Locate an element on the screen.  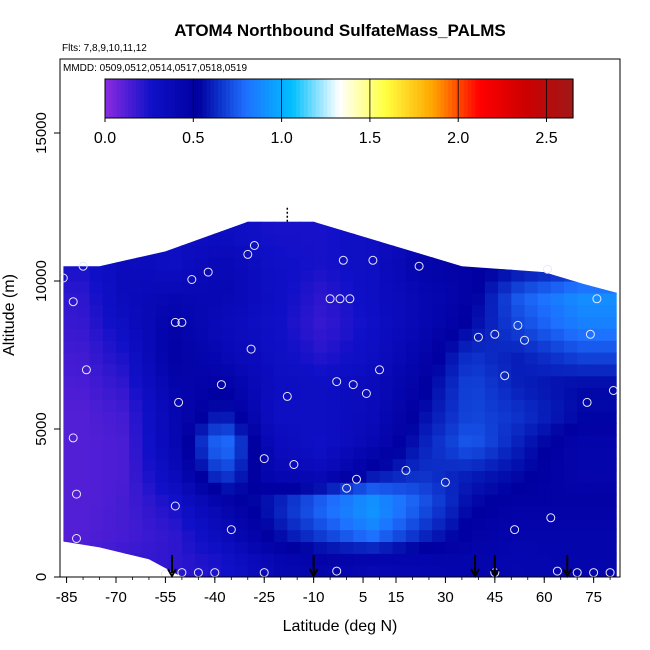
x-tick-label: -10 is located at coordinates (314, 597).